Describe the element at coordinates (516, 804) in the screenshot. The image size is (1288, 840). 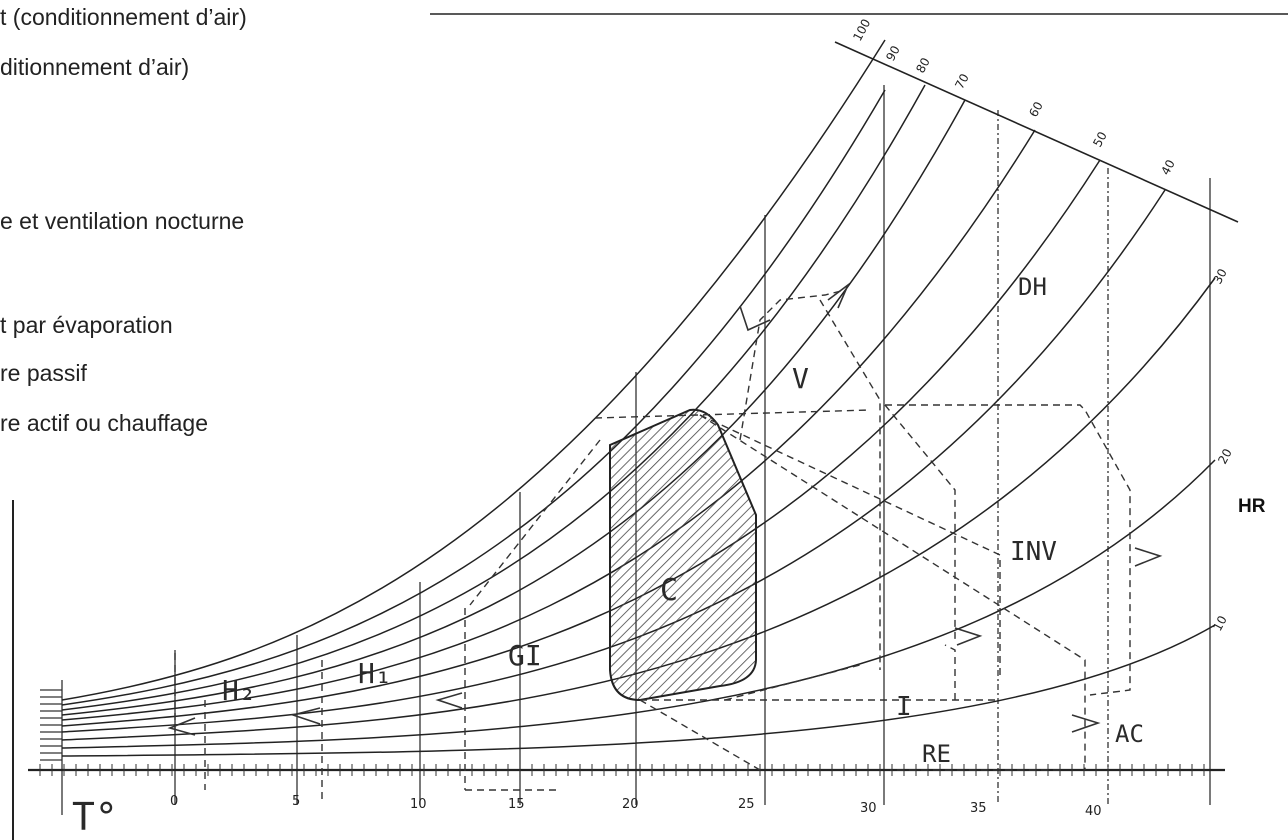
I see `x-tick-15: 15` at that location.